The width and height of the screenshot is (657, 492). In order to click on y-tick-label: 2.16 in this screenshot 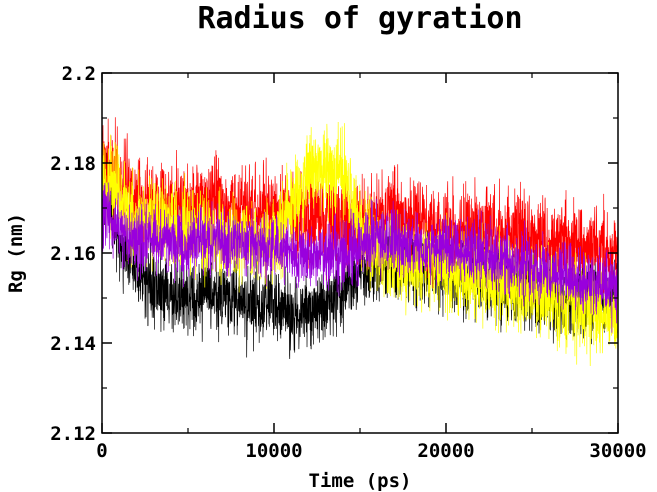, I will do `click(73, 254)`.